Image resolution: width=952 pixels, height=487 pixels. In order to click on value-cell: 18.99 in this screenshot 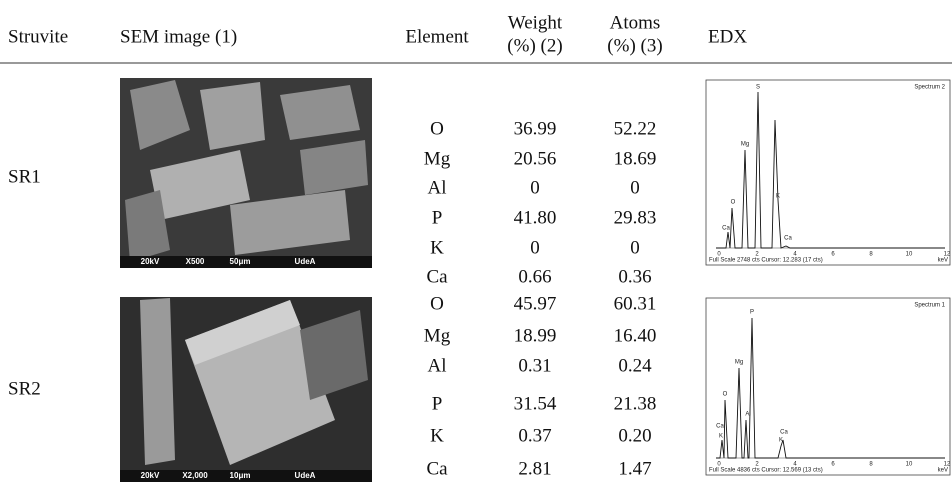, I will do `click(535, 335)`.